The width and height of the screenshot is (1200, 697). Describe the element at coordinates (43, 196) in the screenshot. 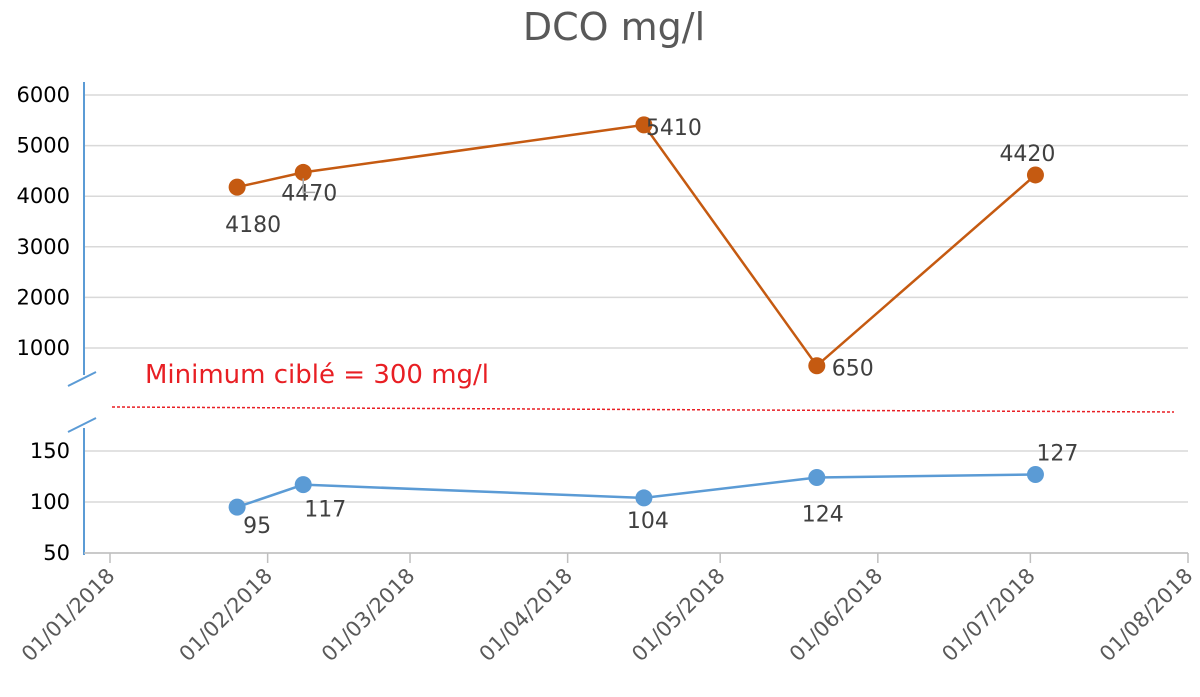

I see `y-tick-label-upper: 4000` at that location.